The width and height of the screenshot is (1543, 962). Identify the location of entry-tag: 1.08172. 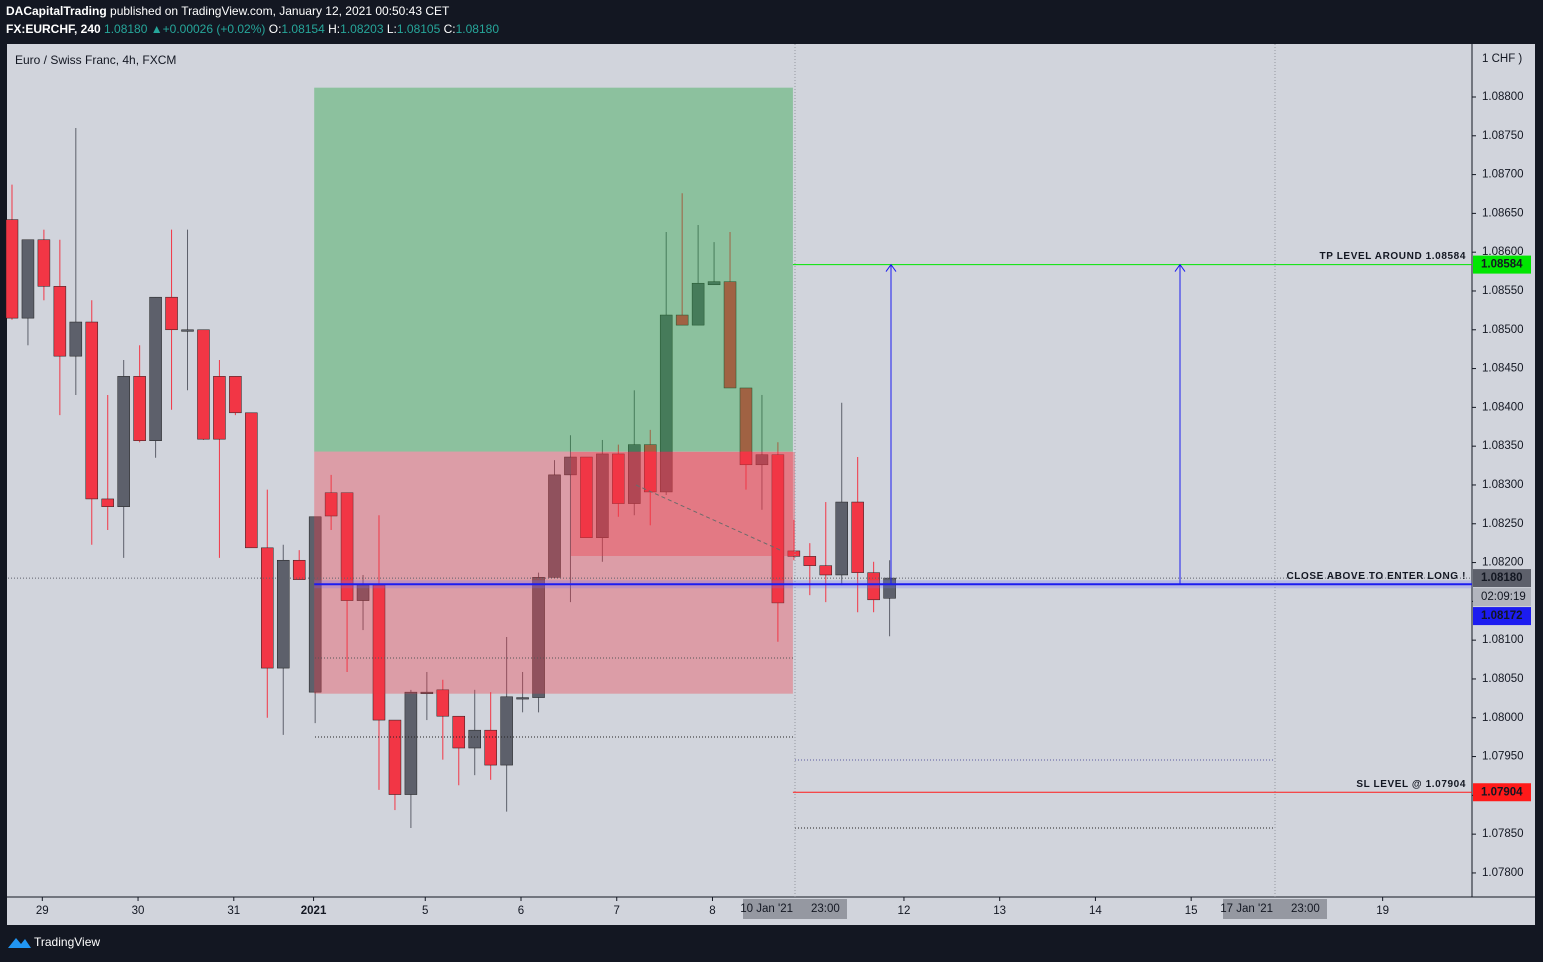
(1502, 616).